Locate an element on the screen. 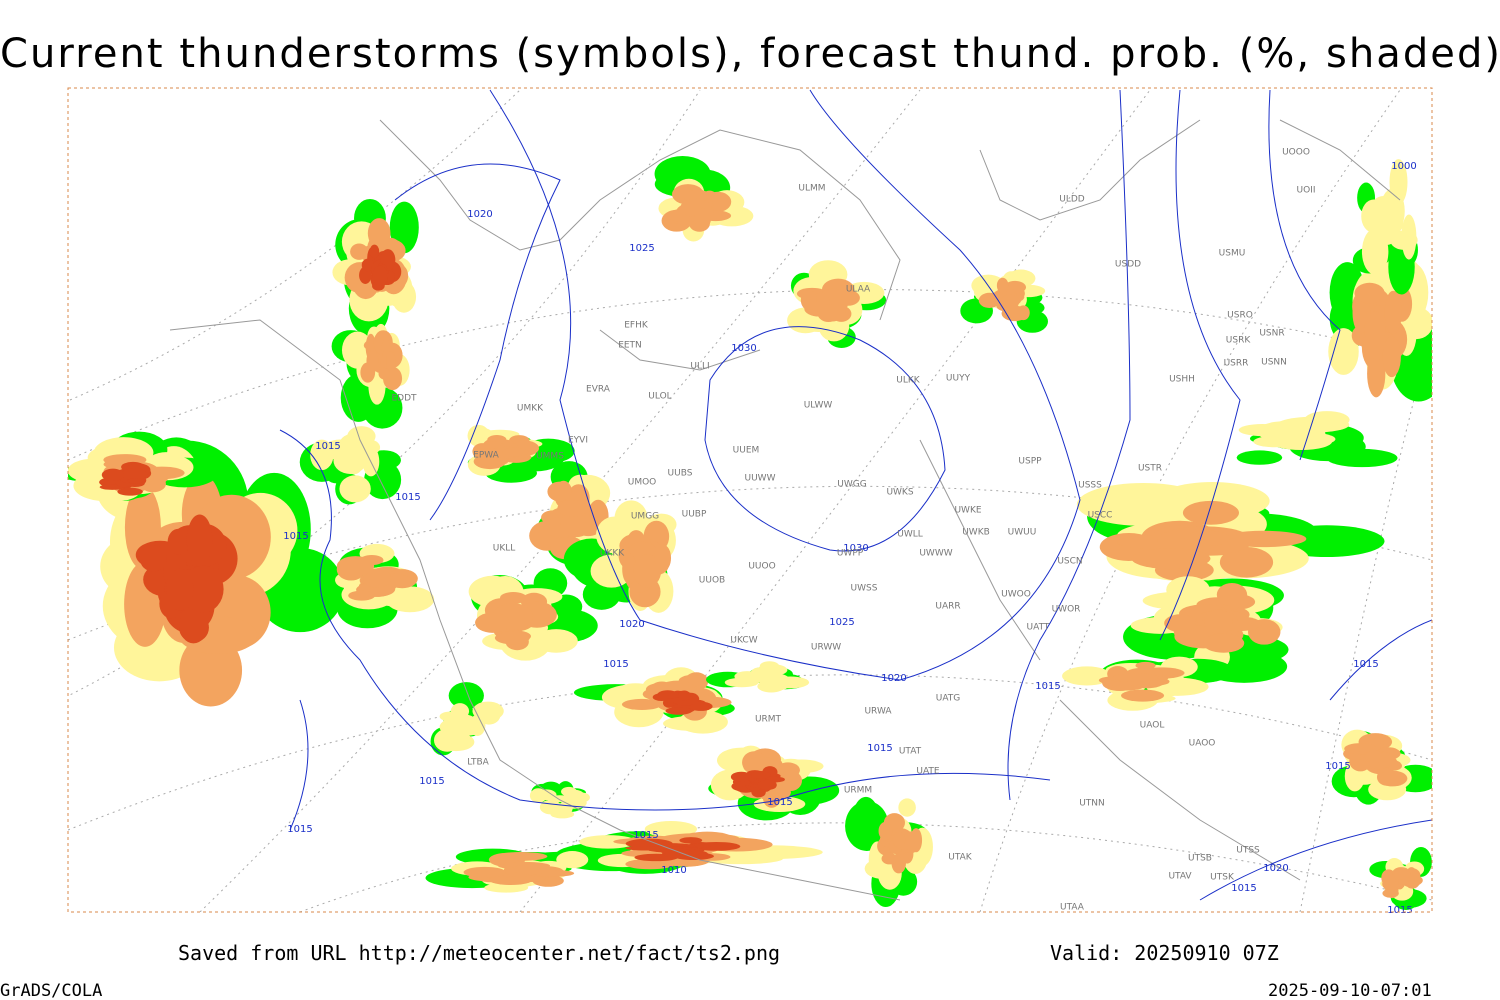 The height and width of the screenshot is (1000, 1500). station-code: ULMM is located at coordinates (811, 189).